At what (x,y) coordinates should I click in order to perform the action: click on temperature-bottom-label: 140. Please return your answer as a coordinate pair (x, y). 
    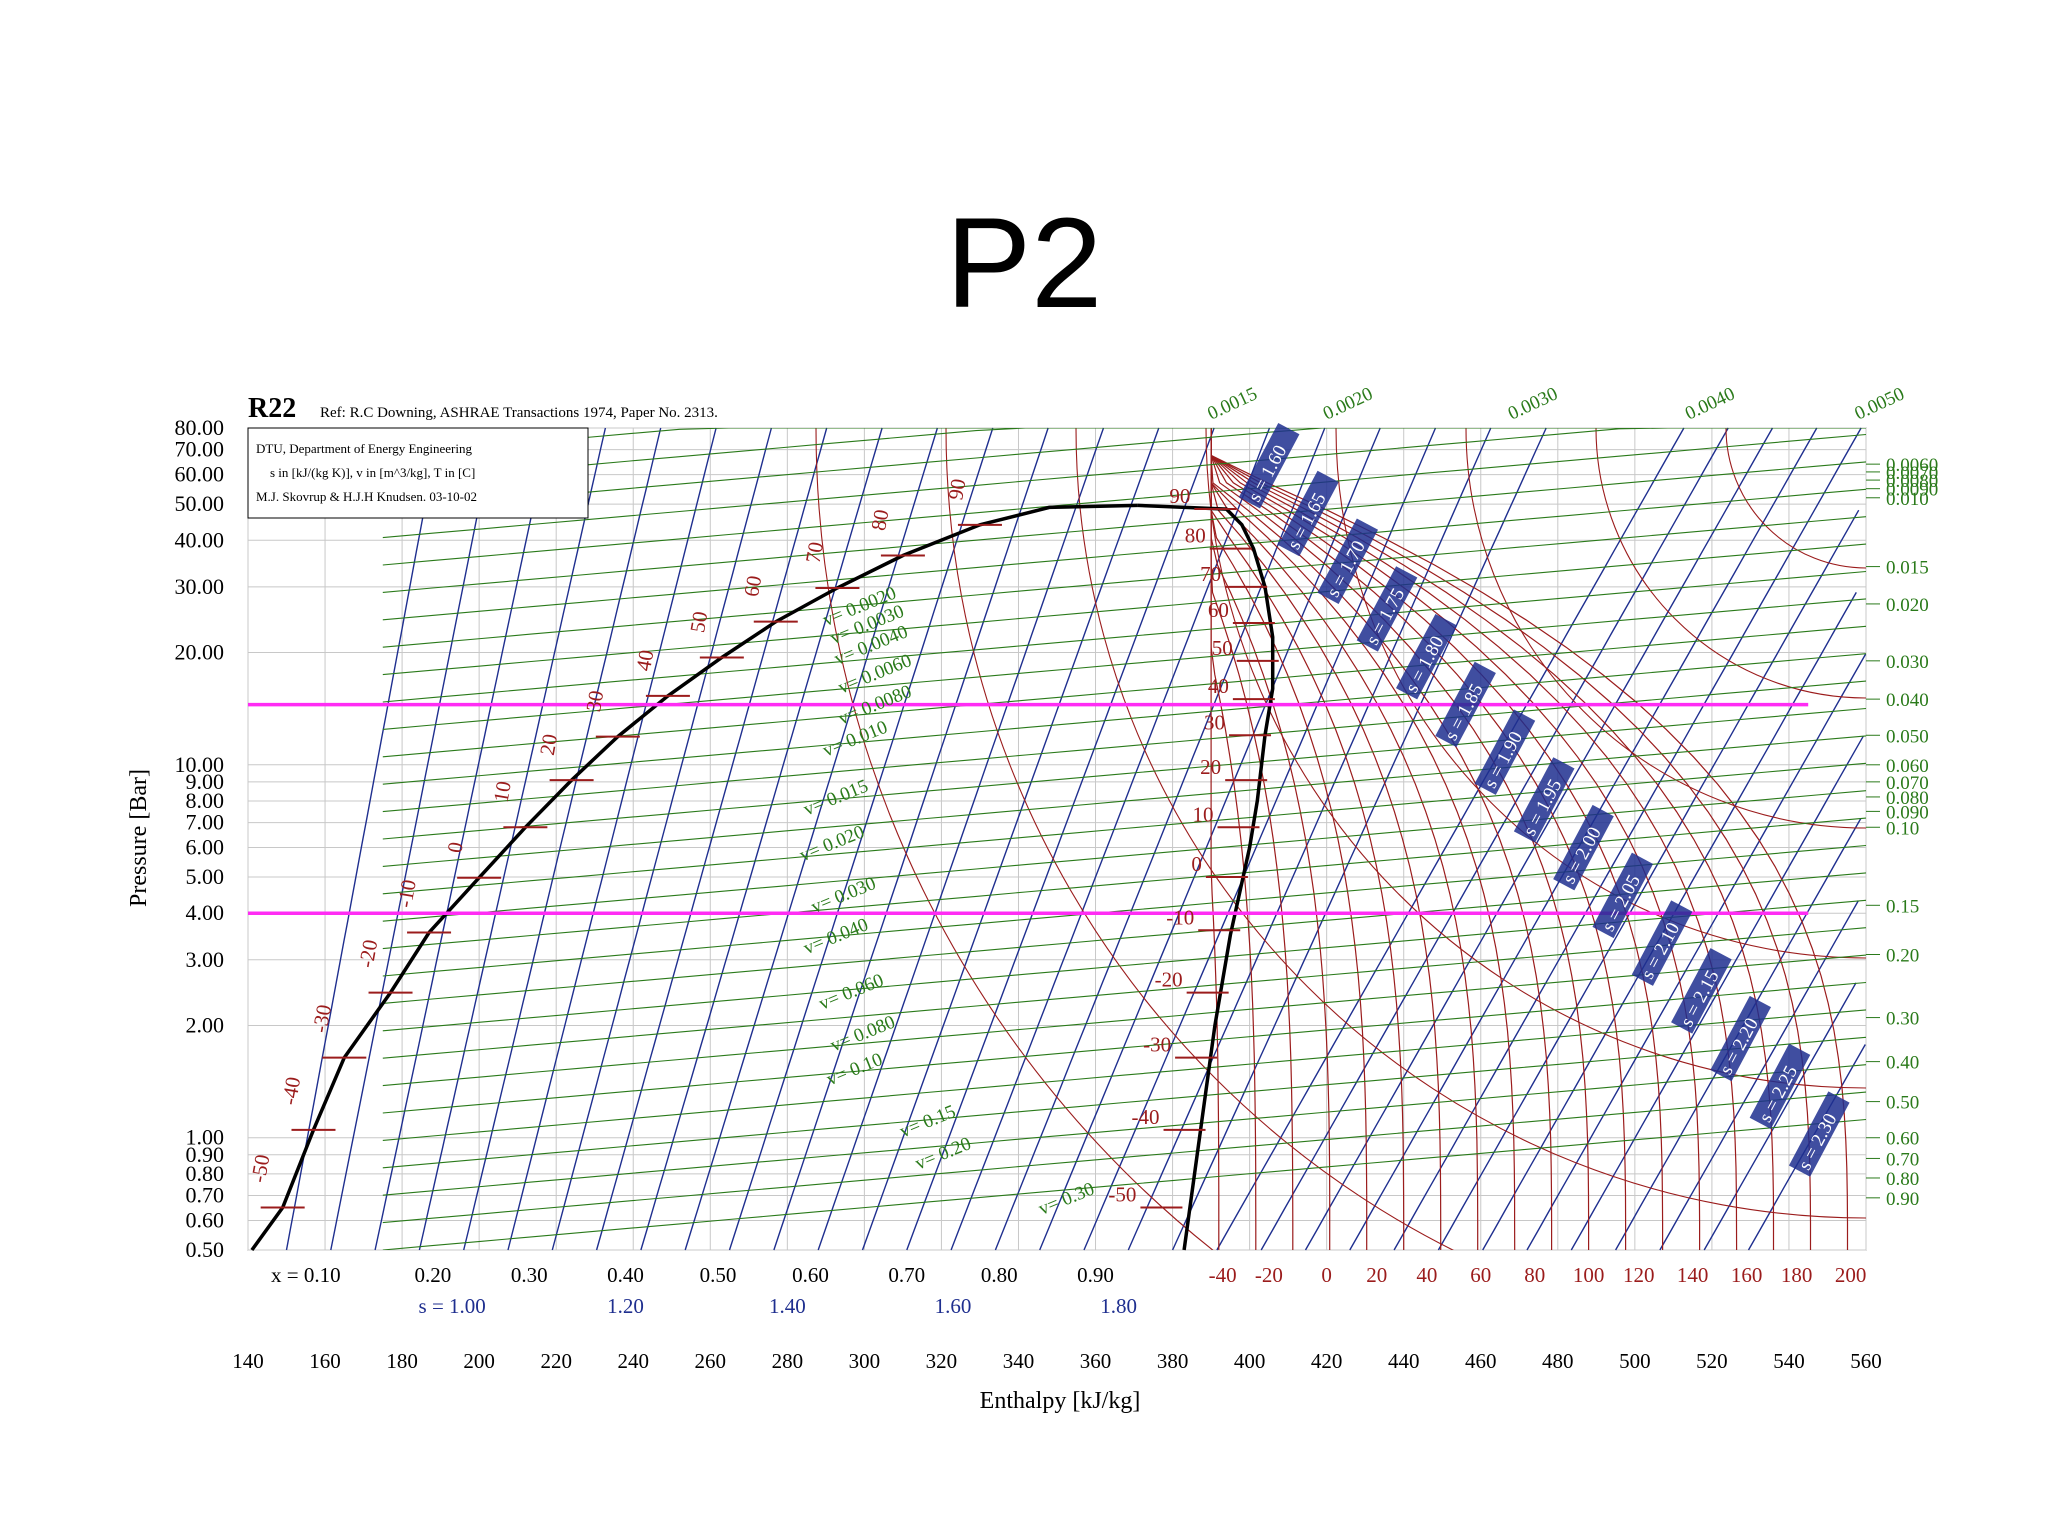
    Looking at the image, I should click on (1693, 1275).